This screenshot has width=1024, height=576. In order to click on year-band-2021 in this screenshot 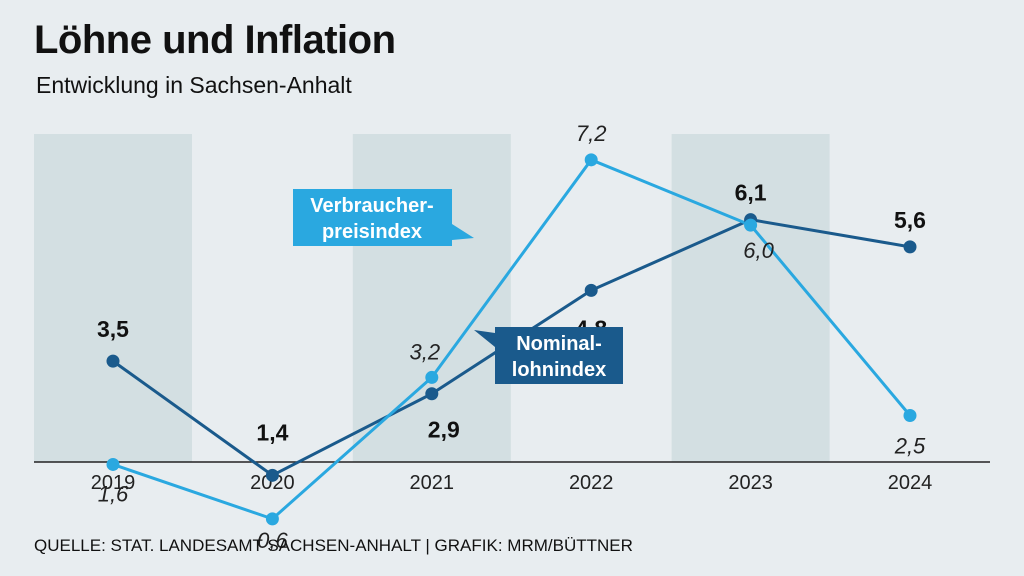, I will do `click(431, 298)`.